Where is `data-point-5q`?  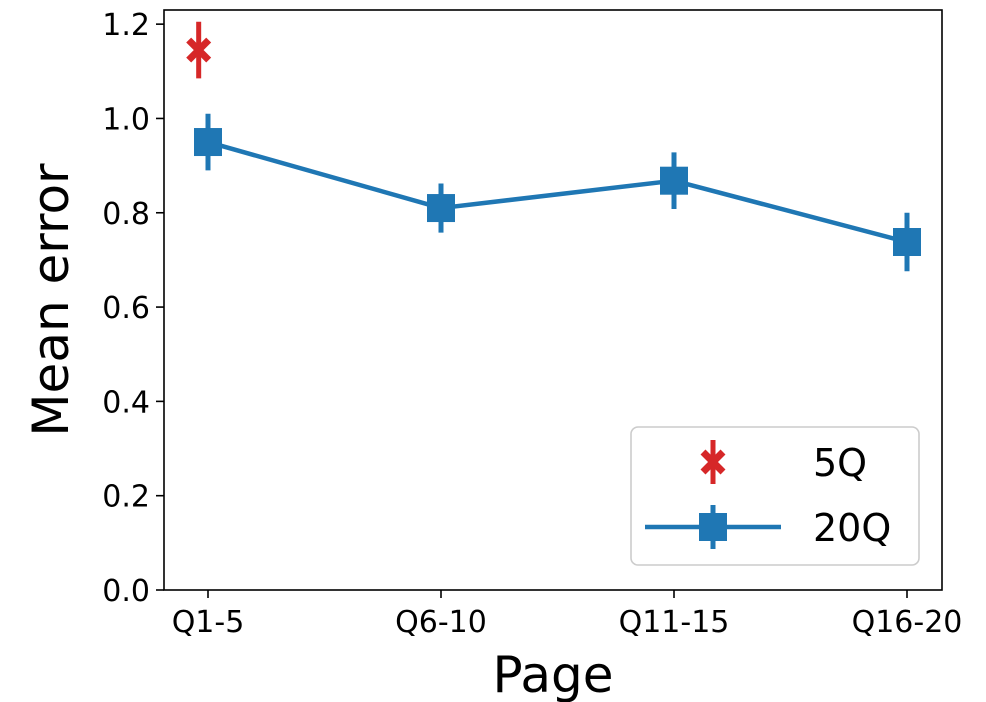
data-point-5q is located at coordinates (199, 50).